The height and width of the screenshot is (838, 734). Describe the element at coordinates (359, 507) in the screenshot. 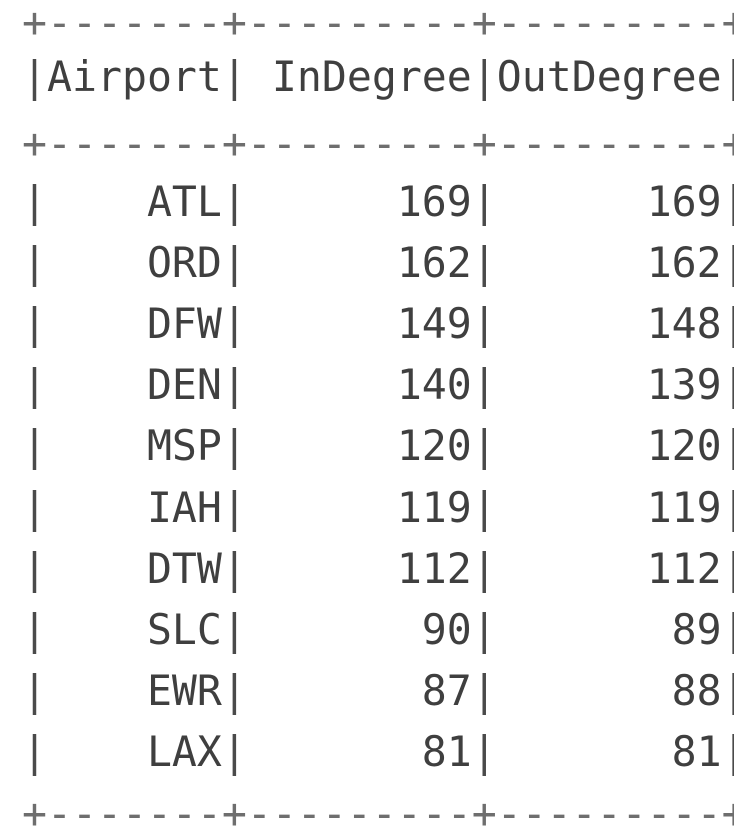

I see `cell-indegree: 119` at that location.